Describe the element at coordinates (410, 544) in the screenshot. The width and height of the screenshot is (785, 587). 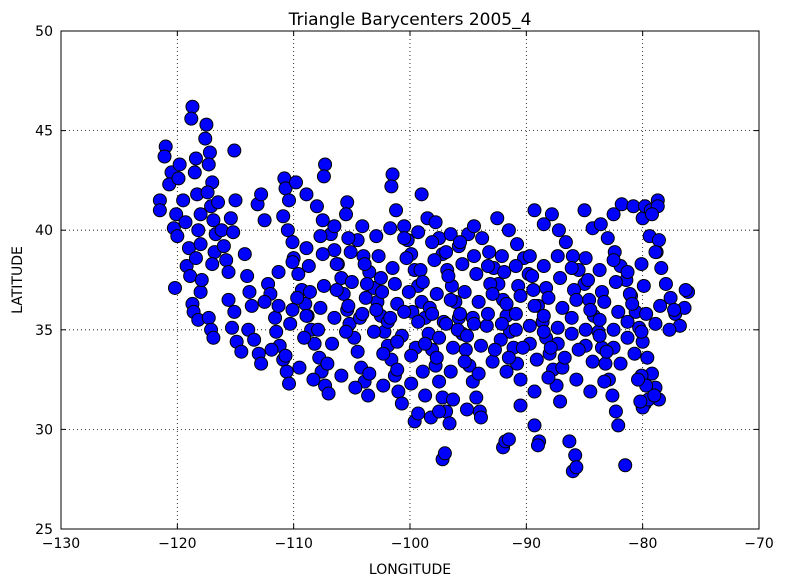
I see `x-tick-label: −100` at that location.